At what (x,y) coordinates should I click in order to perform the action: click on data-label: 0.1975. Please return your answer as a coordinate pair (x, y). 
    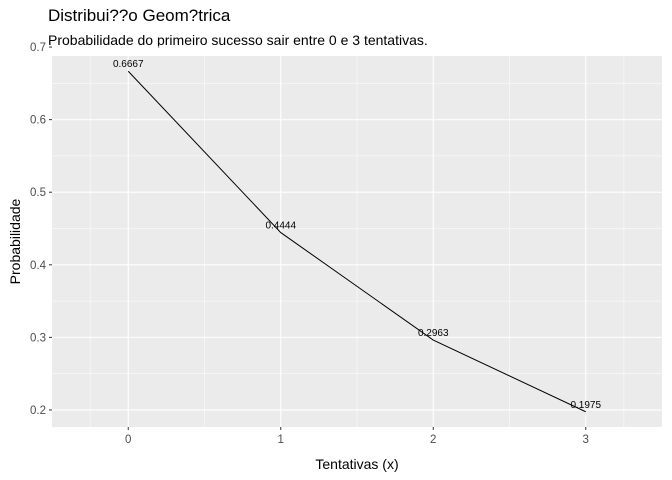
    Looking at the image, I should click on (585, 405).